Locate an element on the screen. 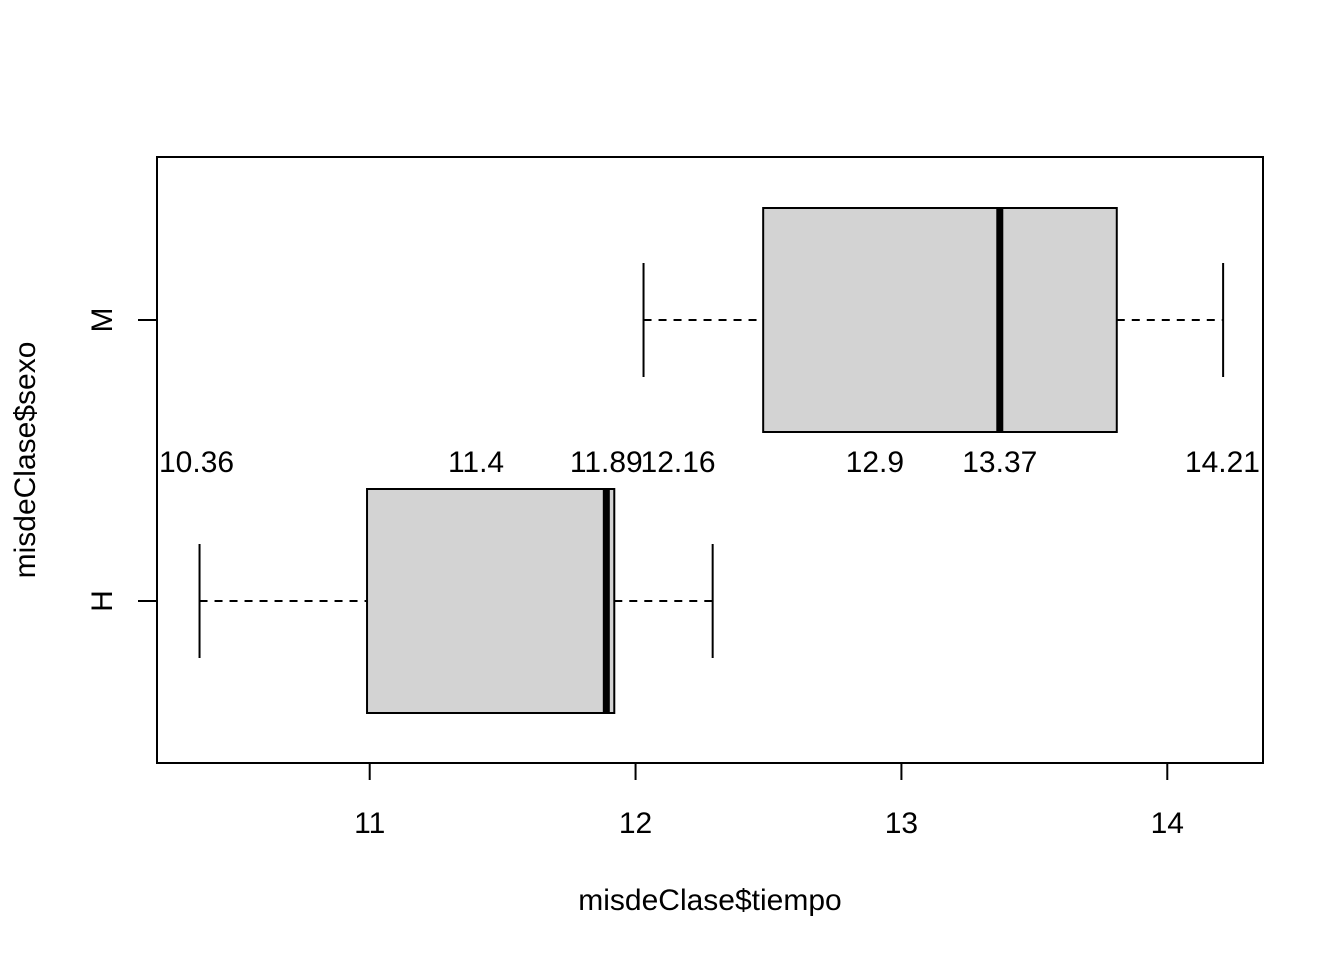 This screenshot has height=960, width=1344. annotation-label: 11.4 is located at coordinates (476, 462).